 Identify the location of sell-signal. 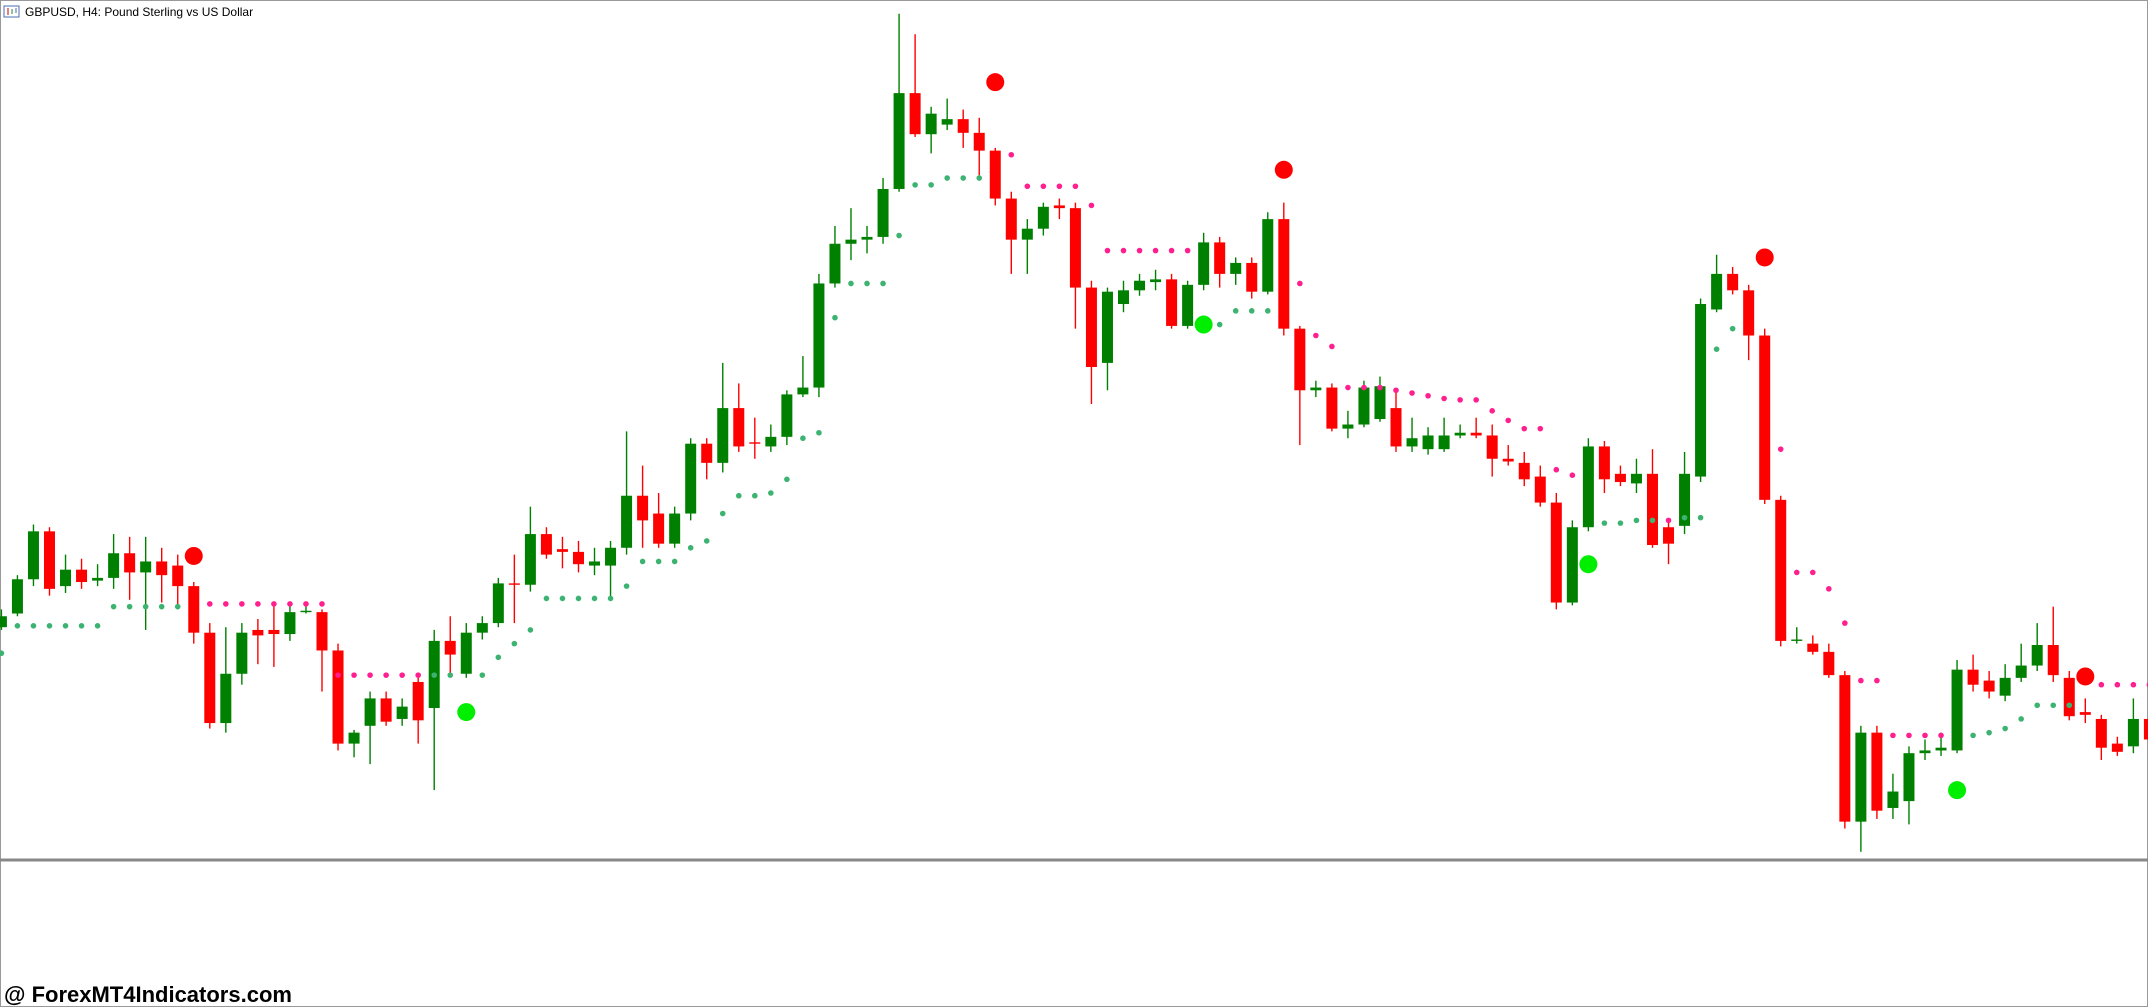
(1764, 257).